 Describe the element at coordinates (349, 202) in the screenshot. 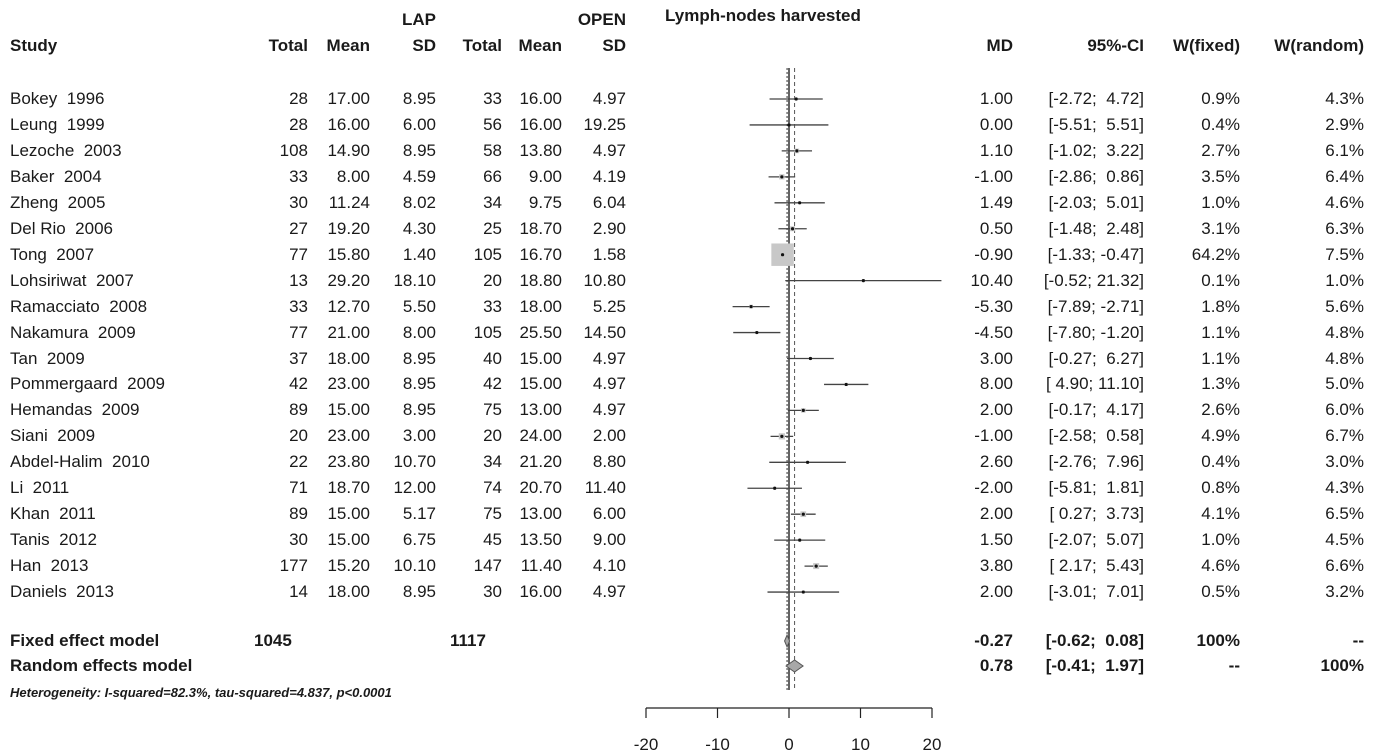

I see `study-lap-mean: 11.24` at that location.